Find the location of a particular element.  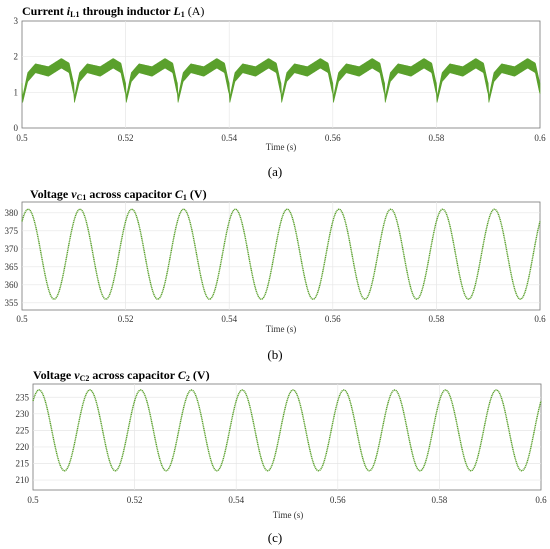

y-tick-label: 230 is located at coordinates (23, 414).